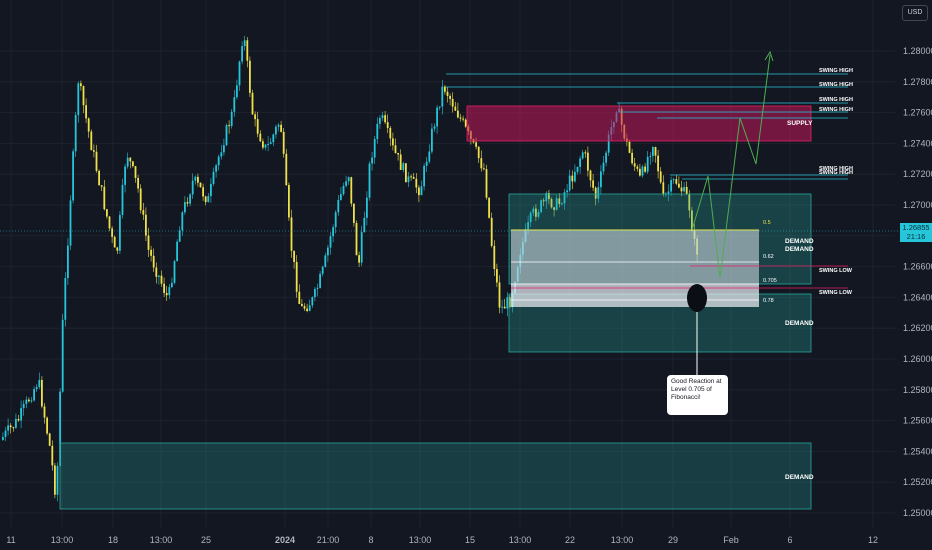  What do you see at coordinates (836, 110) in the screenshot?
I see `swing-high-label-4: SWING HIGH` at bounding box center [836, 110].